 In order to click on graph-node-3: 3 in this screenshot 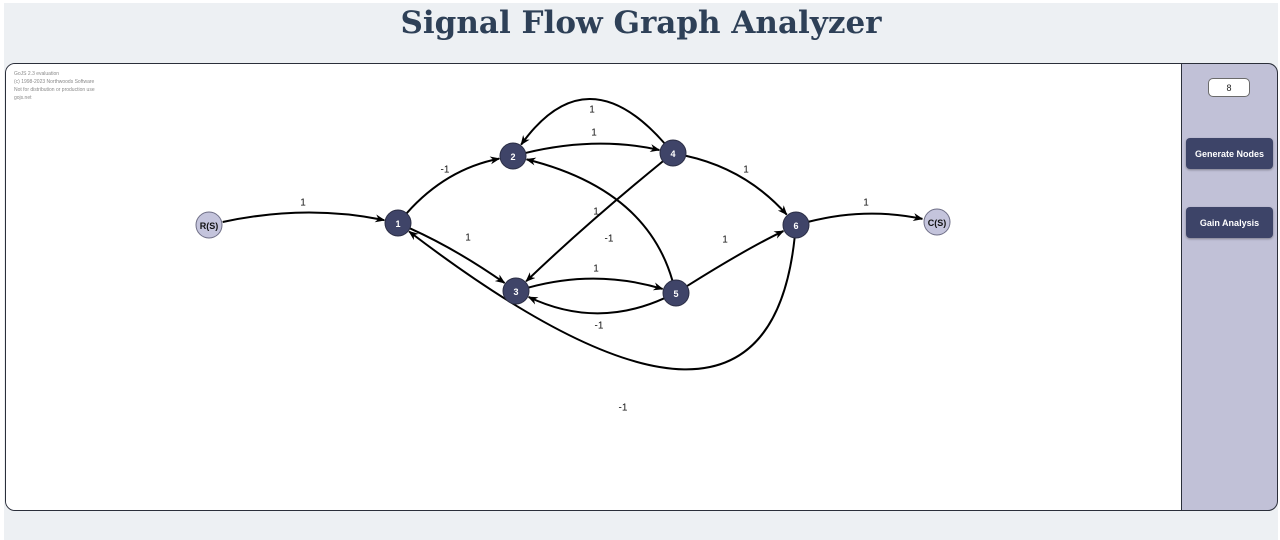, I will do `click(516, 291)`.